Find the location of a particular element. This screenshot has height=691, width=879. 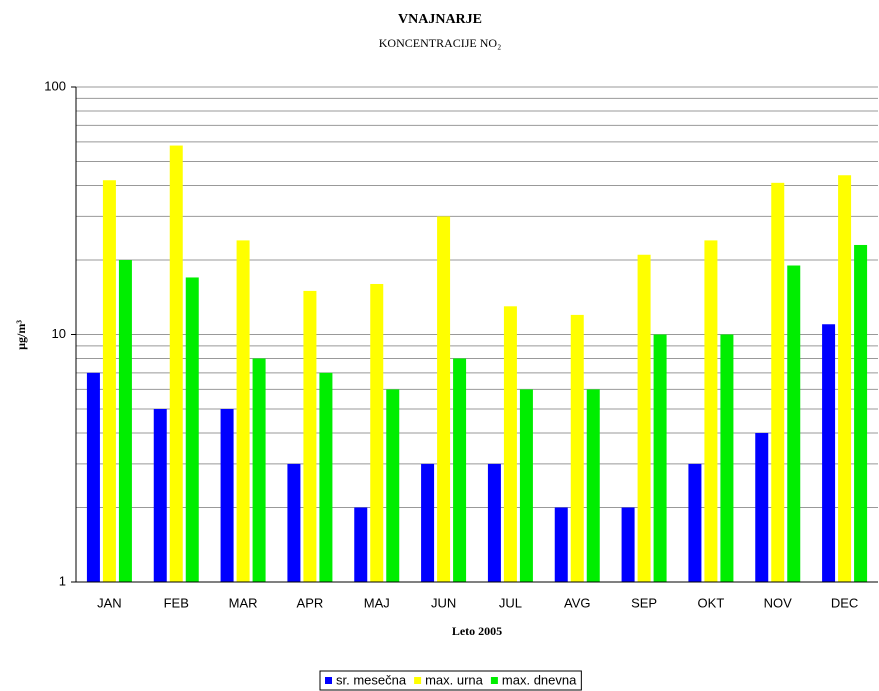

x-axis-label: Leto 2005 is located at coordinates (477, 631).